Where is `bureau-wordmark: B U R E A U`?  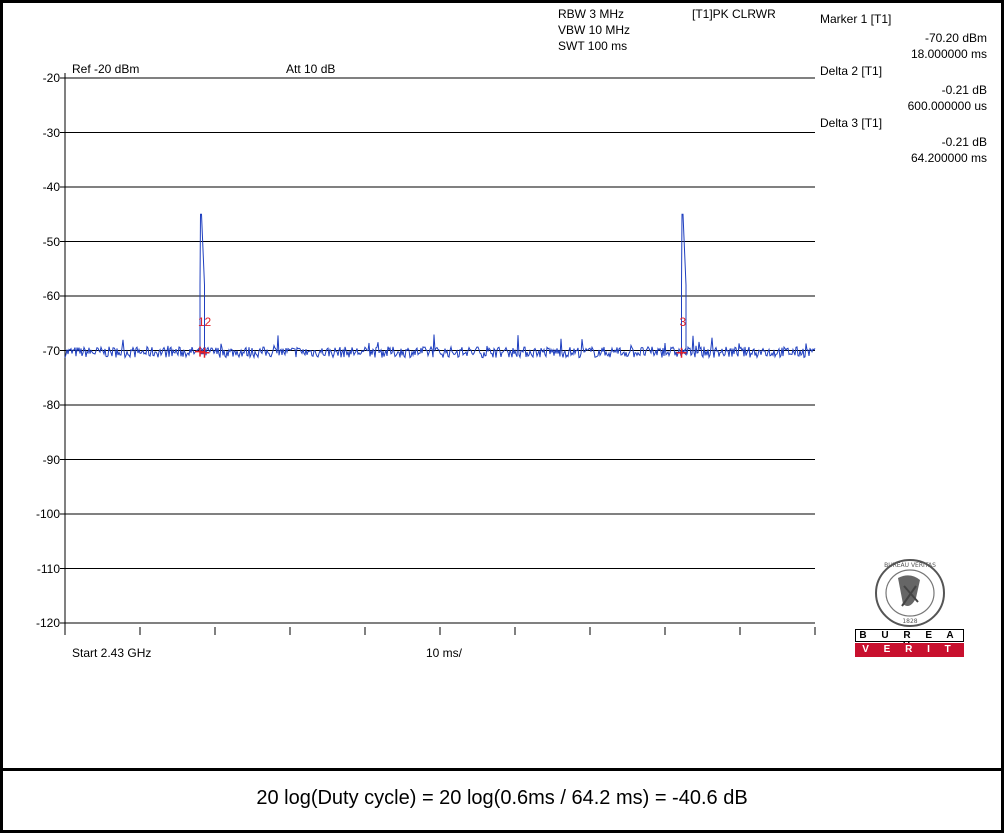
bureau-wordmark: B U R E A U is located at coordinates (909, 640).